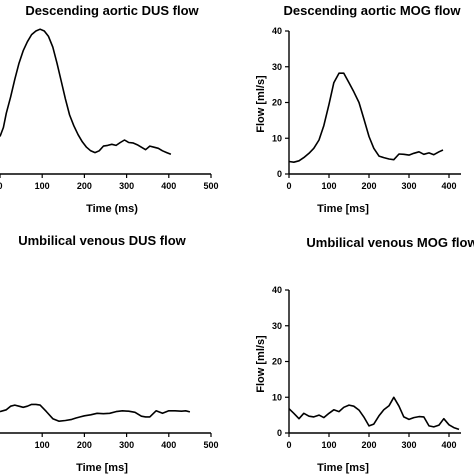  I want to click on panel-3-x-axis-label: Time [ms], so click(102, 468).